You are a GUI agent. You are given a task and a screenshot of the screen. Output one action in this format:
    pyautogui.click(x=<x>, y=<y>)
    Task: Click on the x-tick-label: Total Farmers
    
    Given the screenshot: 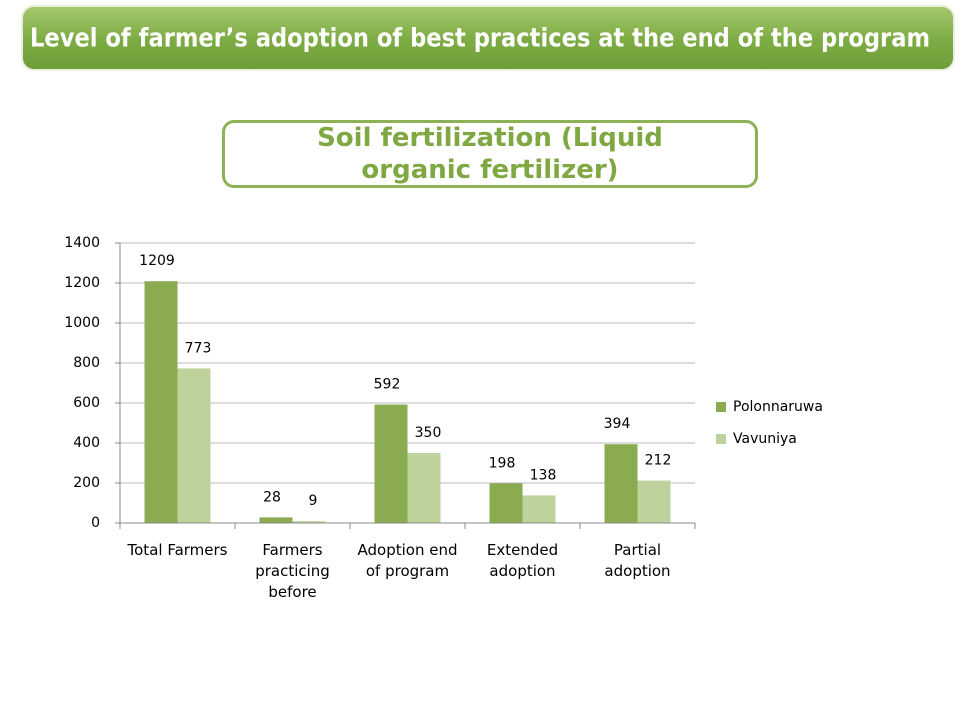 What is the action you would take?
    pyautogui.click(x=177, y=550)
    